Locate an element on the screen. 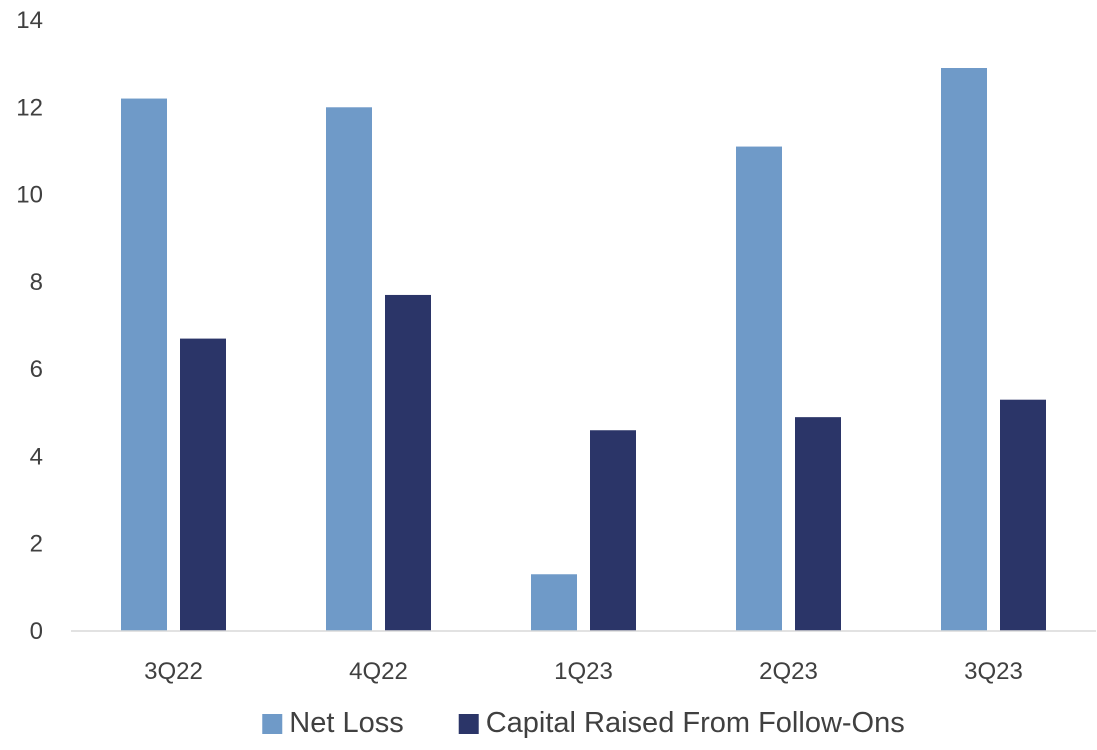 The width and height of the screenshot is (1097, 750). bar-net-loss-4q22 is located at coordinates (349, 369).